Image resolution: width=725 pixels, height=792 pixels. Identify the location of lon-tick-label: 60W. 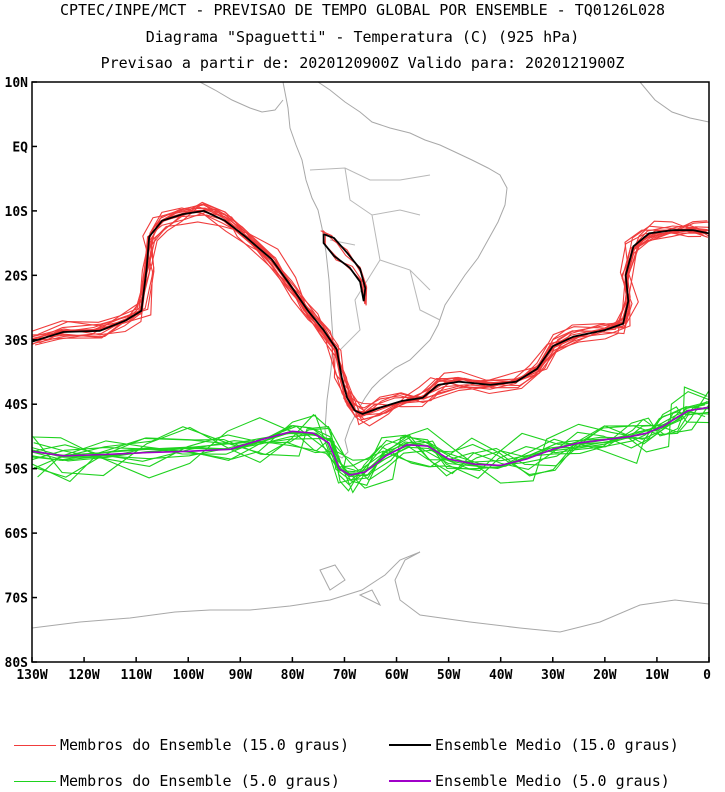
(397, 675).